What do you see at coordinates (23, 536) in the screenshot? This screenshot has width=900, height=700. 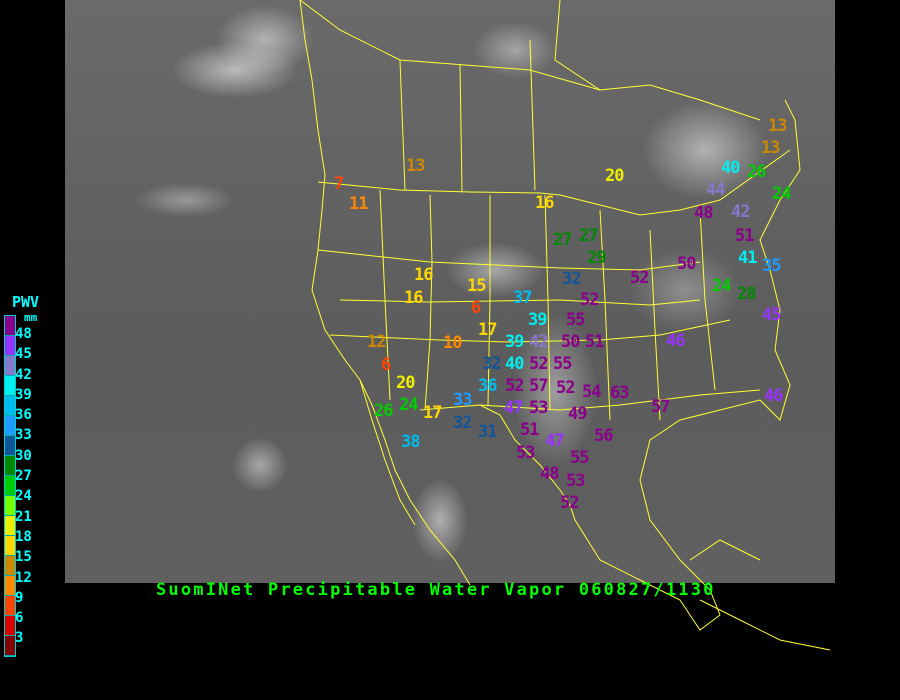 I see `legend-label: 18` at bounding box center [23, 536].